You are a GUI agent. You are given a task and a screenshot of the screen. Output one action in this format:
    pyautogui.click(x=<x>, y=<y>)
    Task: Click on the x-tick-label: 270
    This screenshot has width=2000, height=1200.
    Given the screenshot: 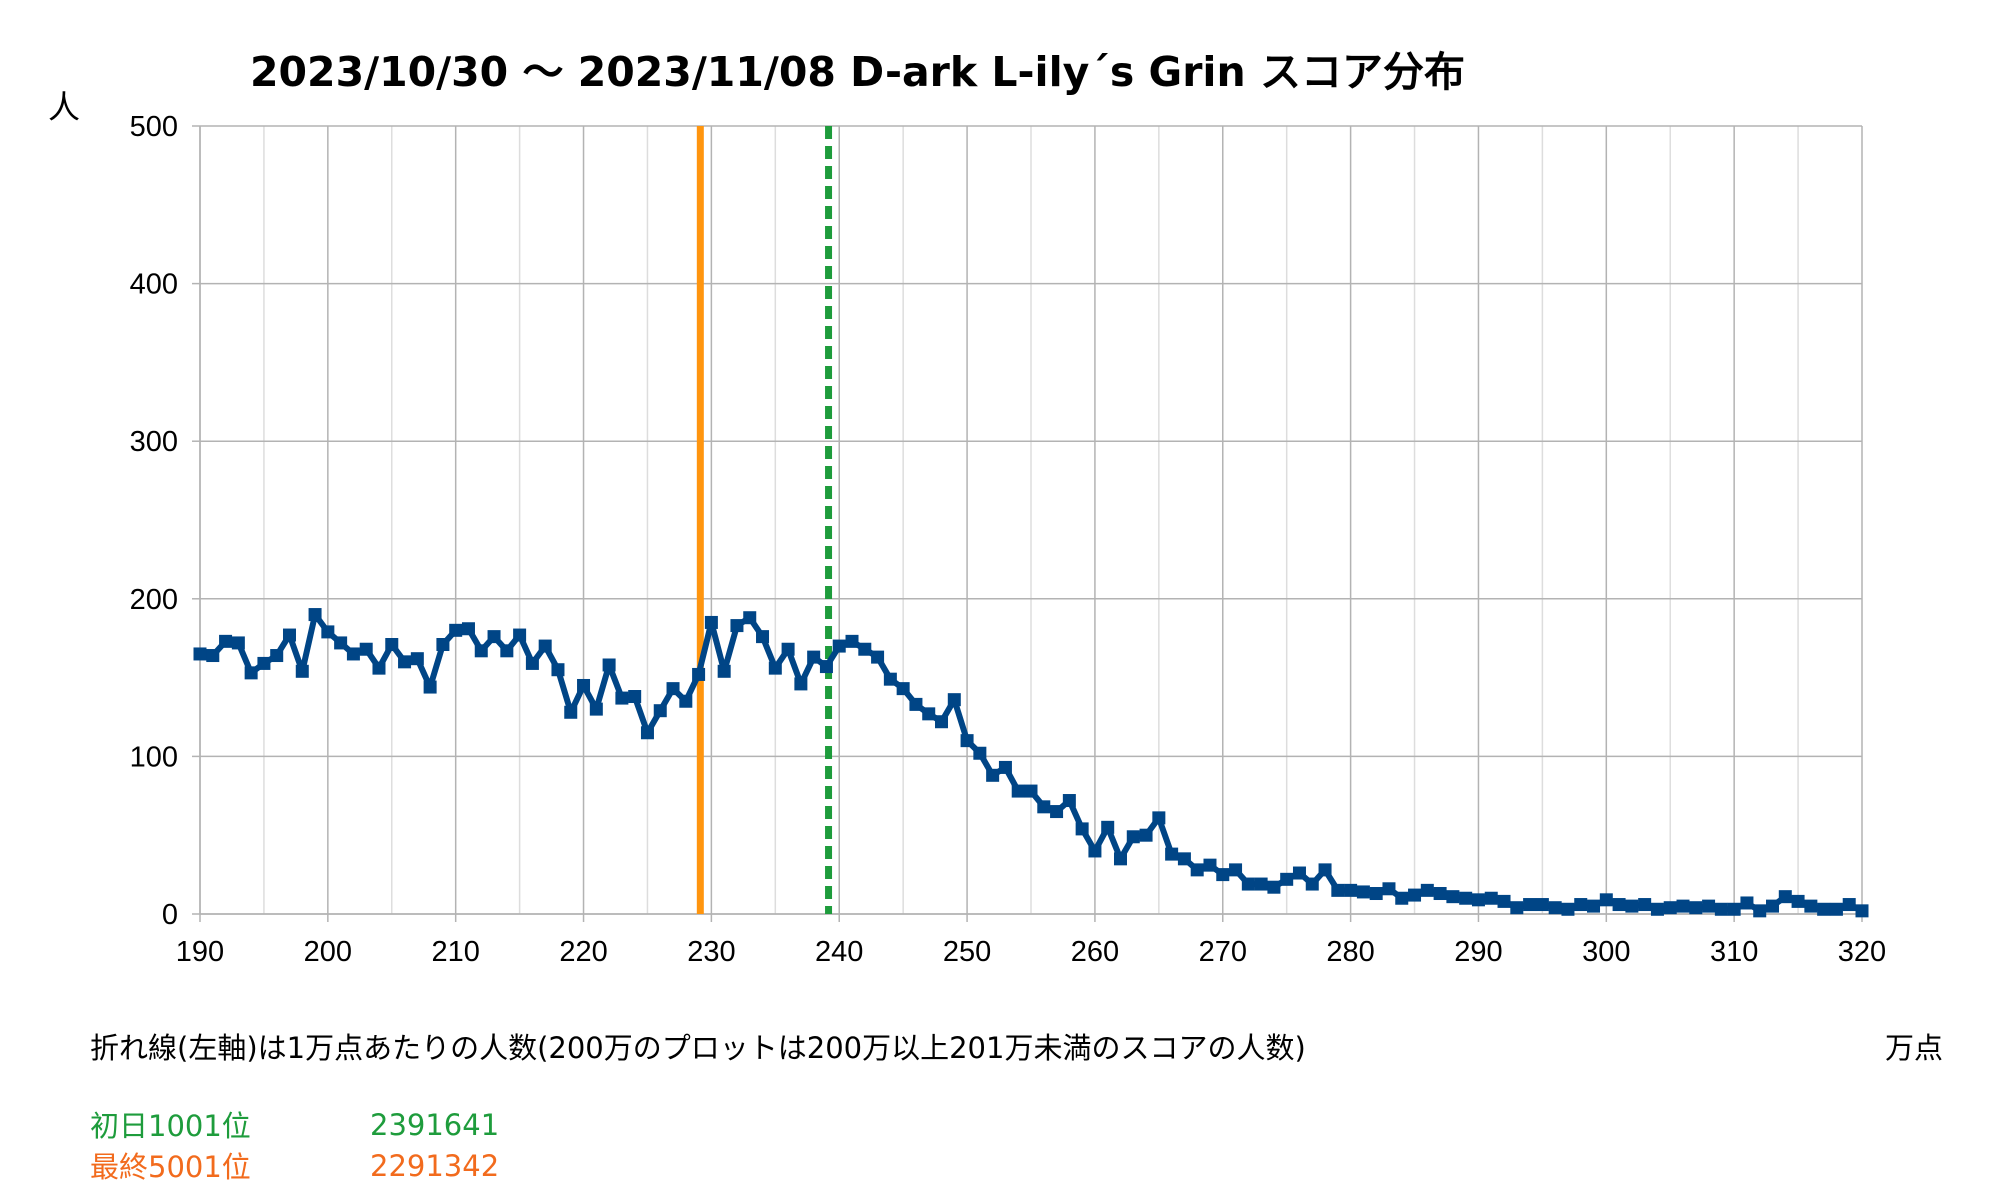 What is the action you would take?
    pyautogui.click(x=1223, y=952)
    